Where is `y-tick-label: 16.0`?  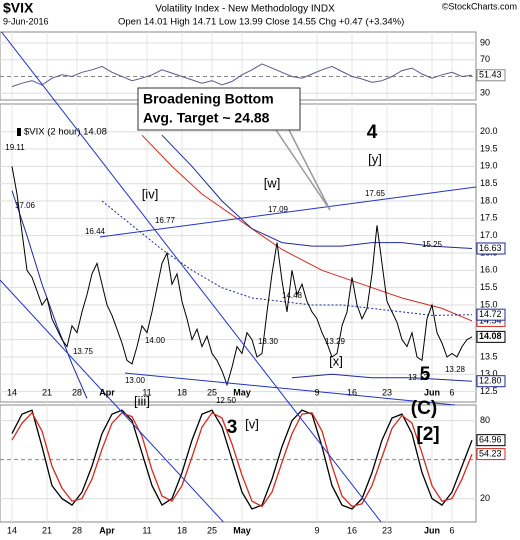
y-tick-label: 16.0 is located at coordinates (489, 270).